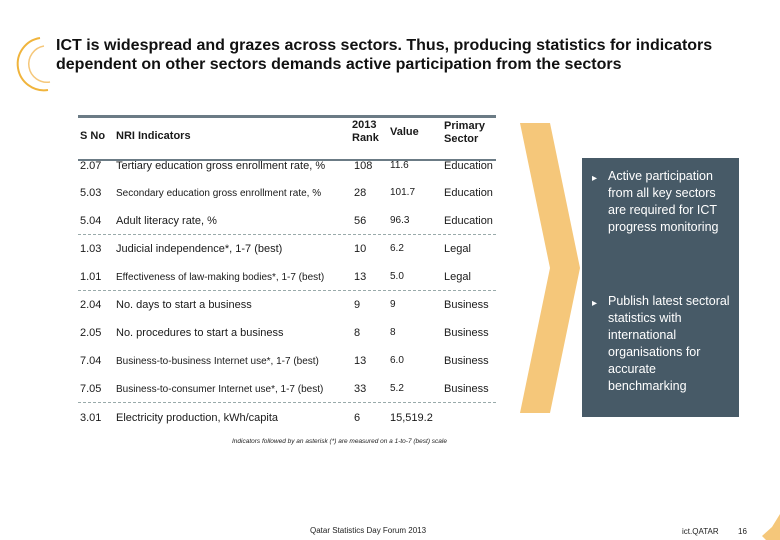 The height and width of the screenshot is (540, 780). Describe the element at coordinates (397, 276) in the screenshot. I see `row-value: 5.0` at that location.